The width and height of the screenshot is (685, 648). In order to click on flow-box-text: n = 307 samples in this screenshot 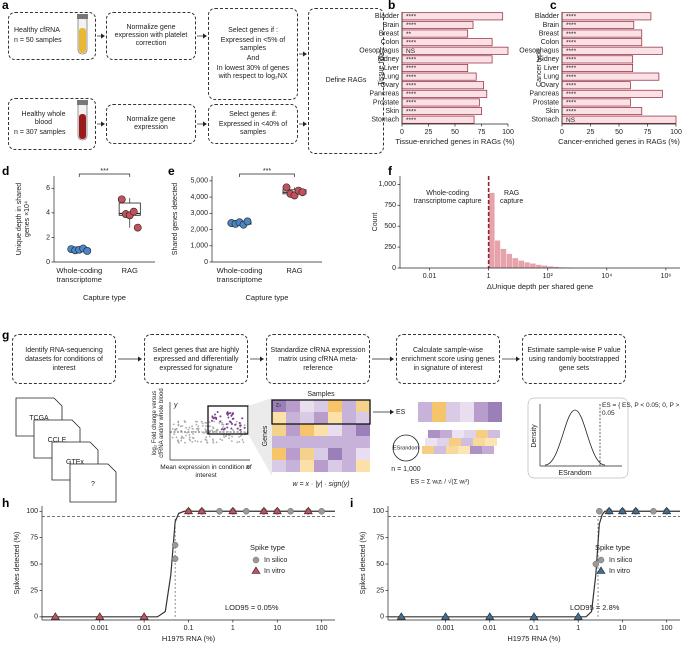, I will do `click(40, 132)`.